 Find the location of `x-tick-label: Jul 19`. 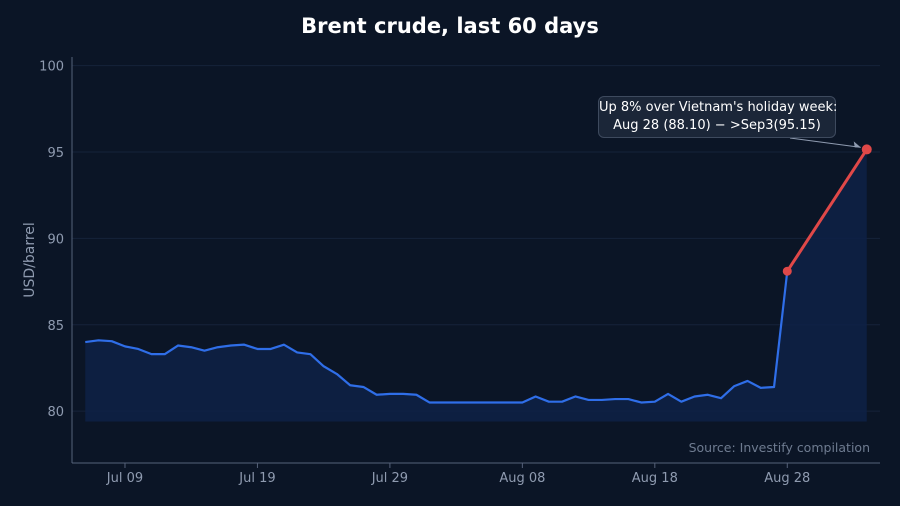

x-tick-label: Jul 19 is located at coordinates (256, 478).